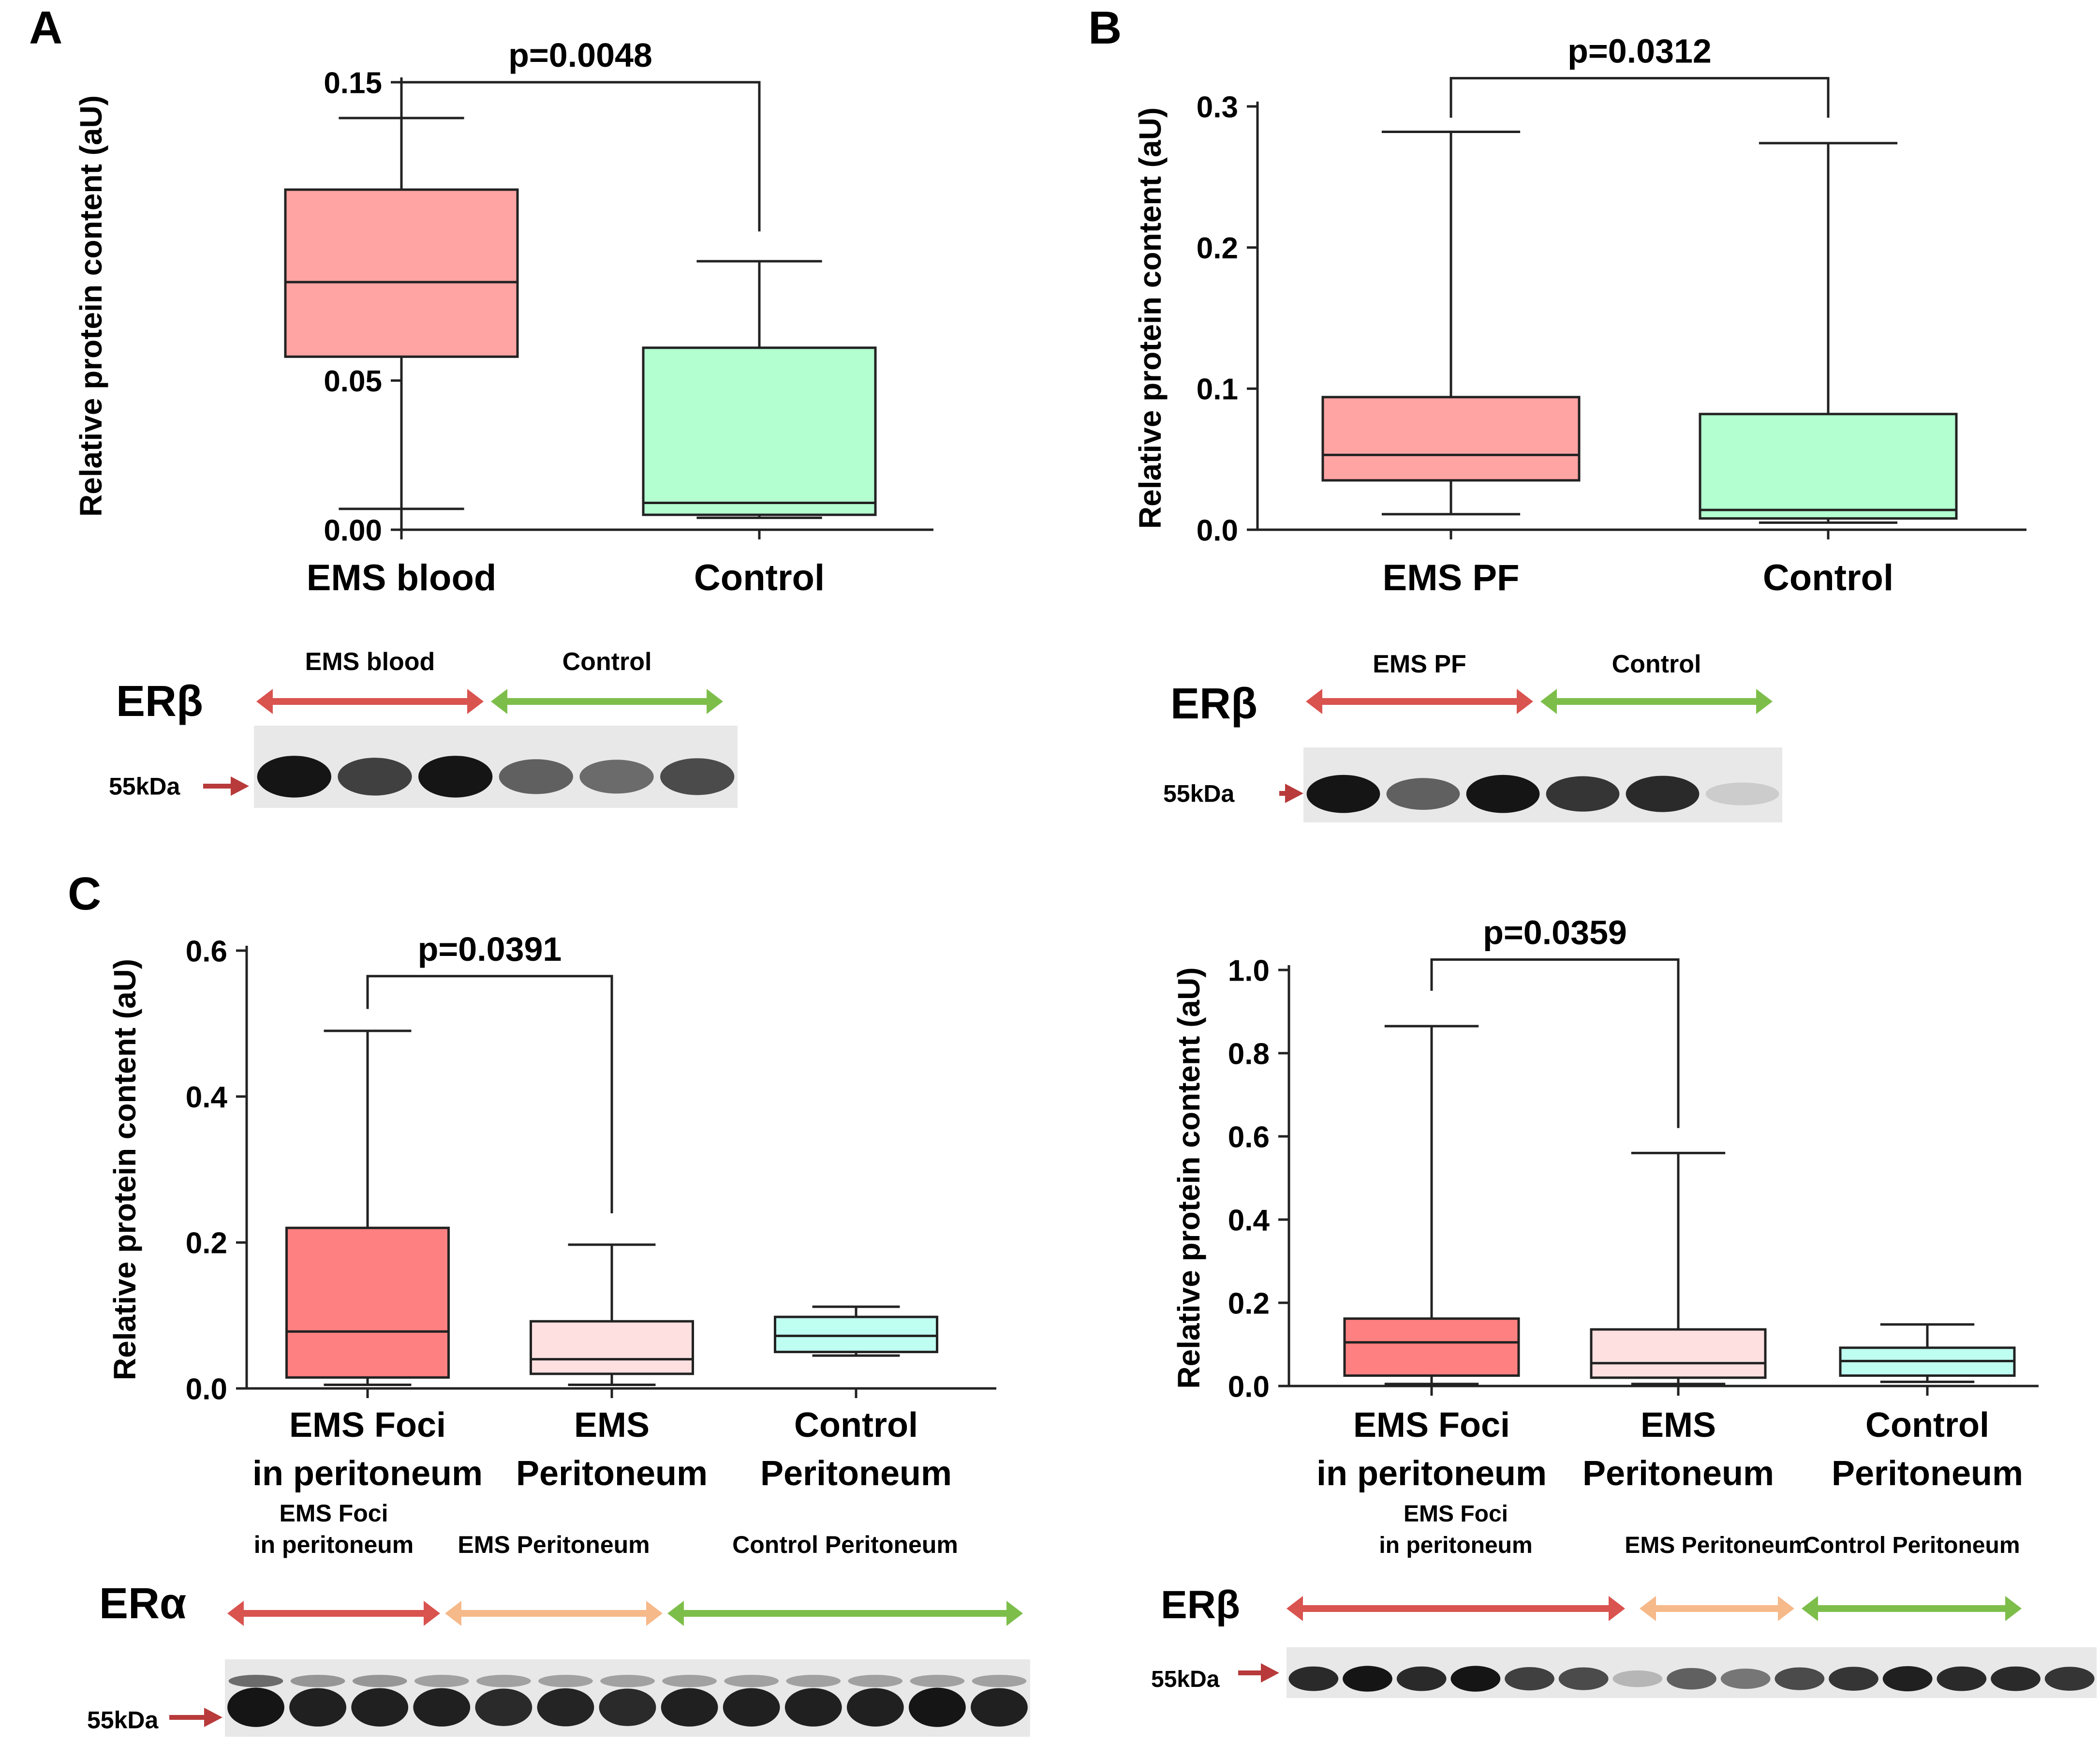 The height and width of the screenshot is (1744, 2100). Describe the element at coordinates (1217, 107) in the screenshot. I see `y-tick-label: 0.3` at that location.